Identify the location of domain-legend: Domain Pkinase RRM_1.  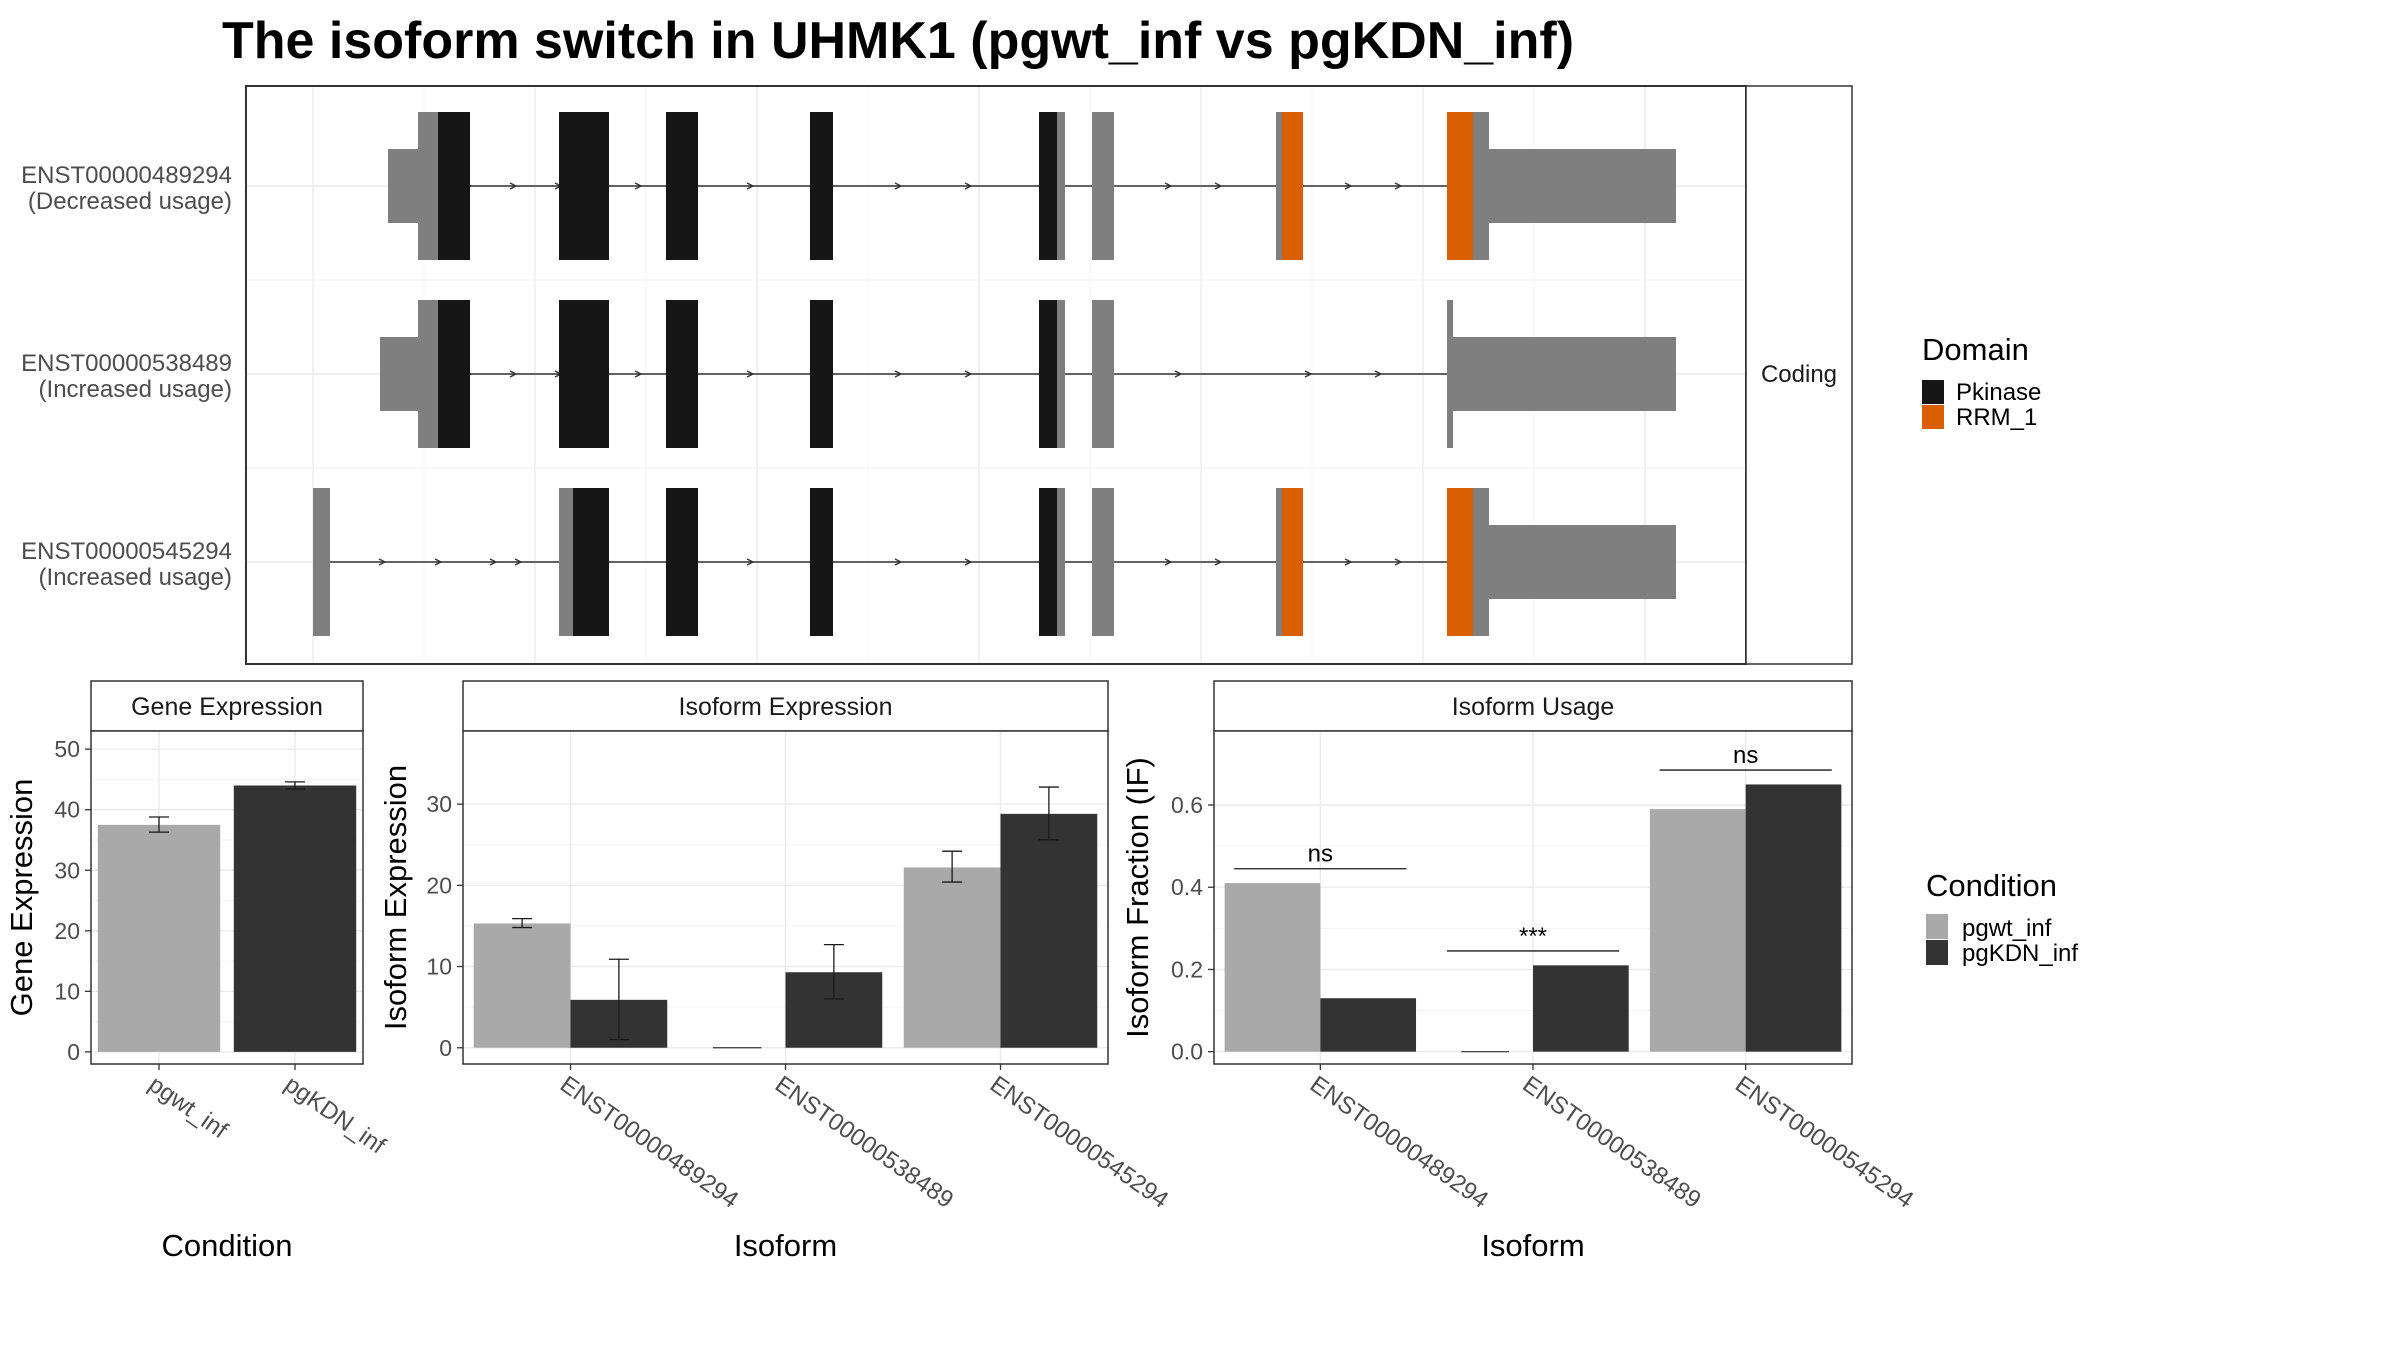
(1981, 381).